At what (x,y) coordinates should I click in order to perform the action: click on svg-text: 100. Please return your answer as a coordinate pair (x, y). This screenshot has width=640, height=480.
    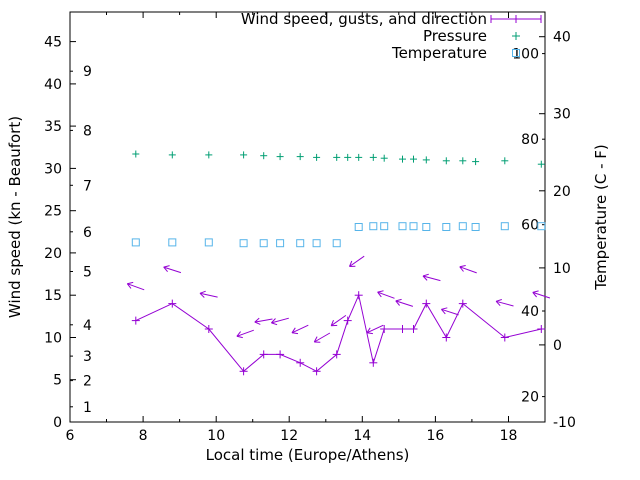
    Looking at the image, I should click on (525, 55).